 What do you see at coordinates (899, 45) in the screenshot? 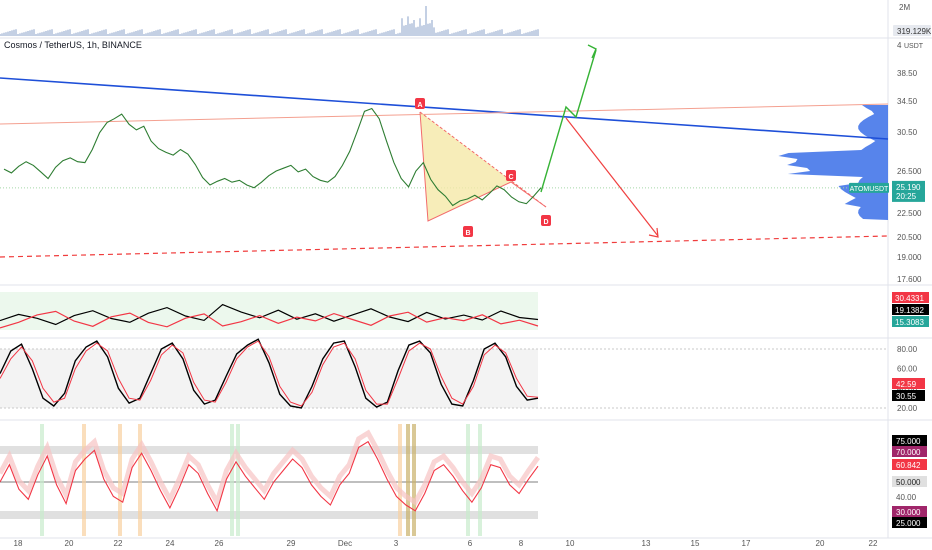
I see `volume-tick-label: 4` at bounding box center [899, 45].